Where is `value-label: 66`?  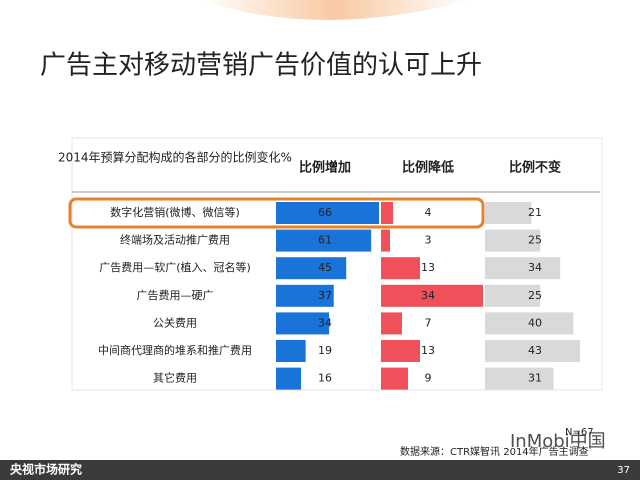 value-label: 66 is located at coordinates (325, 212).